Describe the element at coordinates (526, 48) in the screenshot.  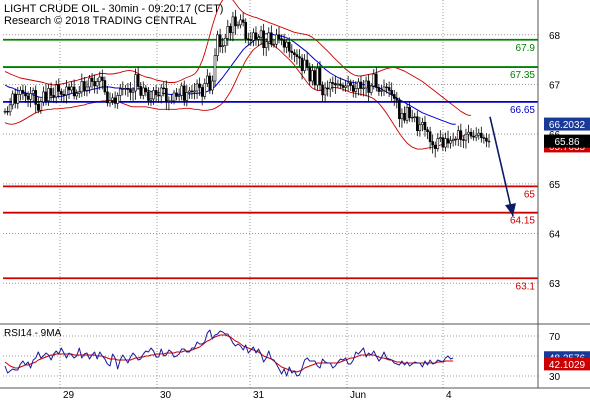
I see `level-label: 67.9` at that location.